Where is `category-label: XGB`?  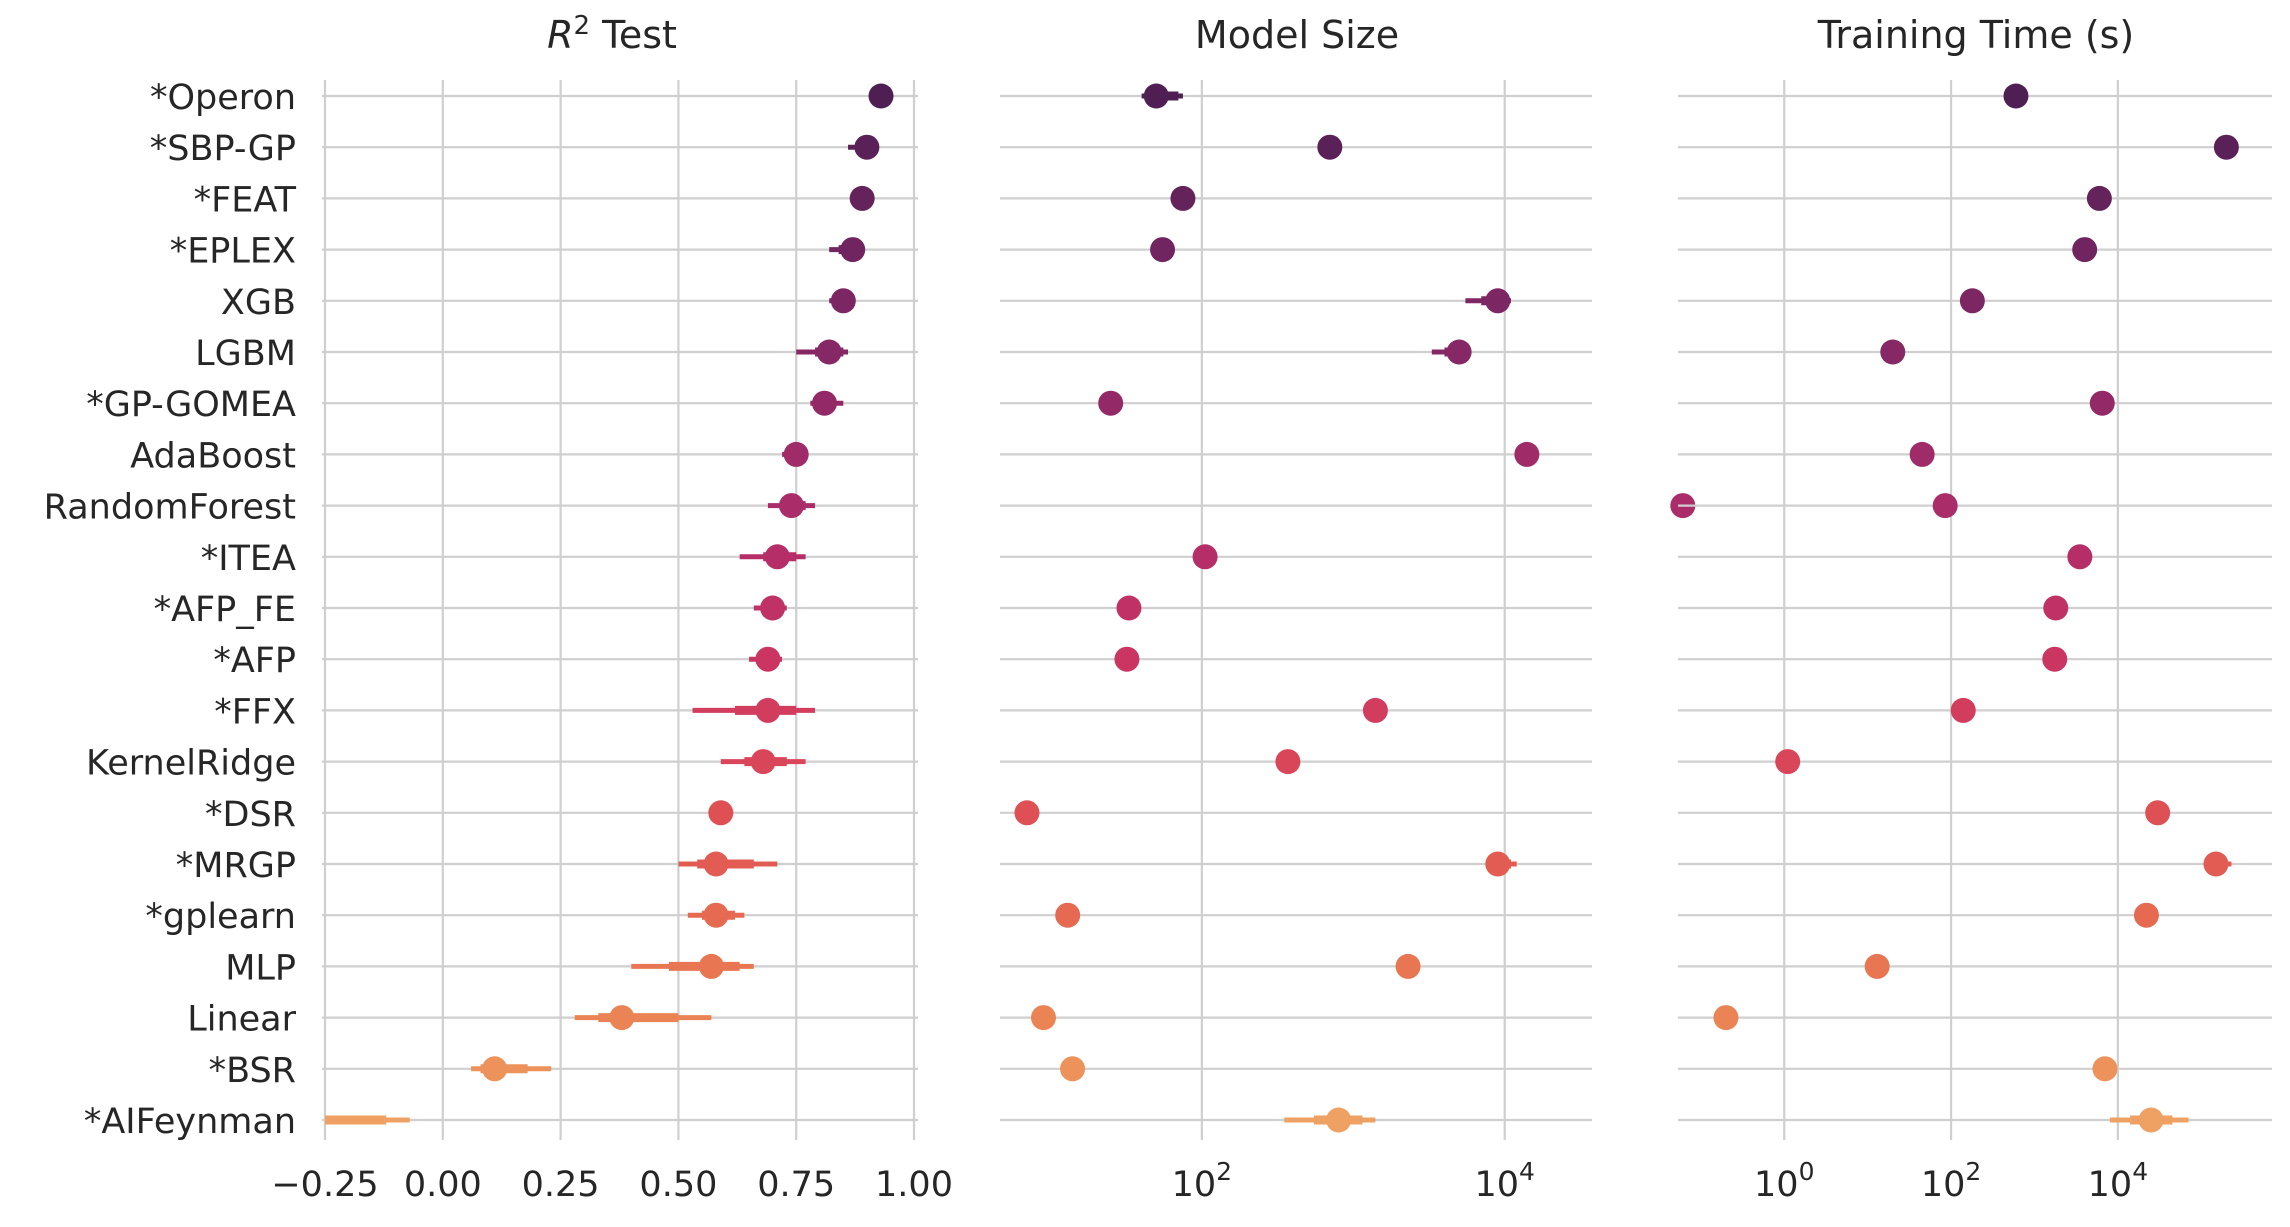 category-label: XGB is located at coordinates (258, 303).